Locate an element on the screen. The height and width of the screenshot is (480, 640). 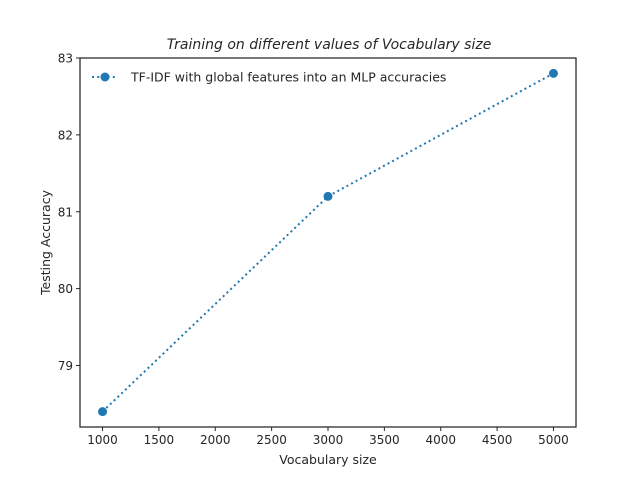
y-tick-label: 83 is located at coordinates (65, 59).